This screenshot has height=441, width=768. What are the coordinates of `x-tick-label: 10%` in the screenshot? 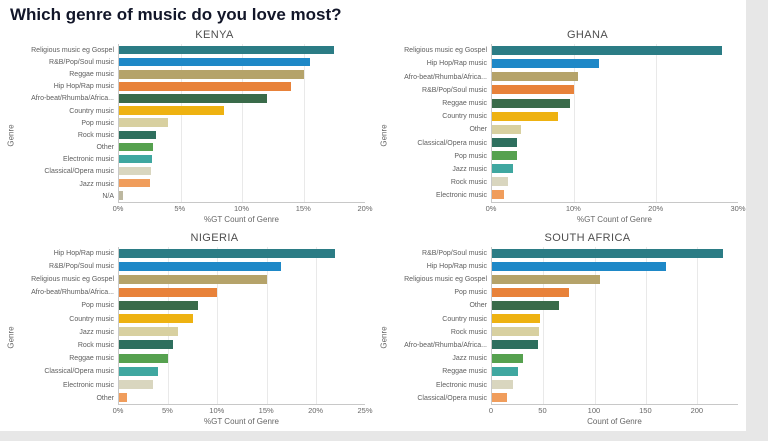 It's located at (573, 208).